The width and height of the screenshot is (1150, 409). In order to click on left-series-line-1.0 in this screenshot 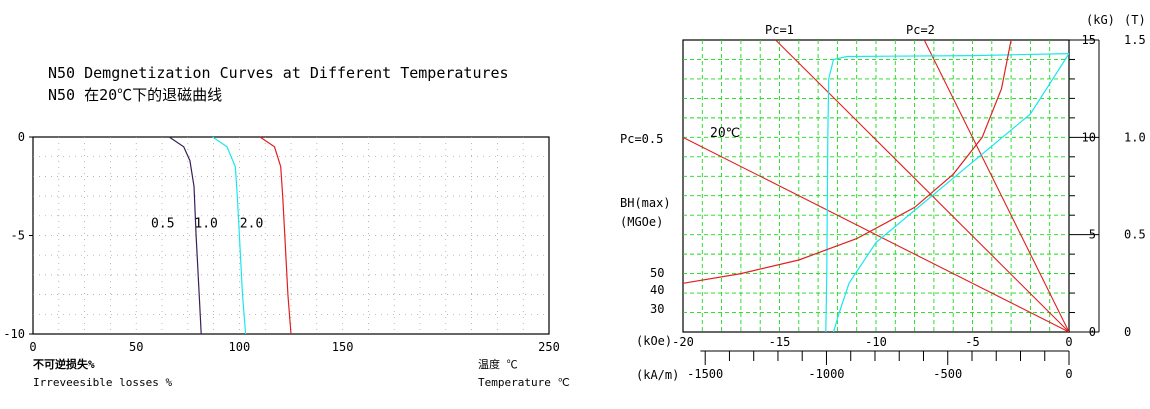, I will do `click(229, 235)`.